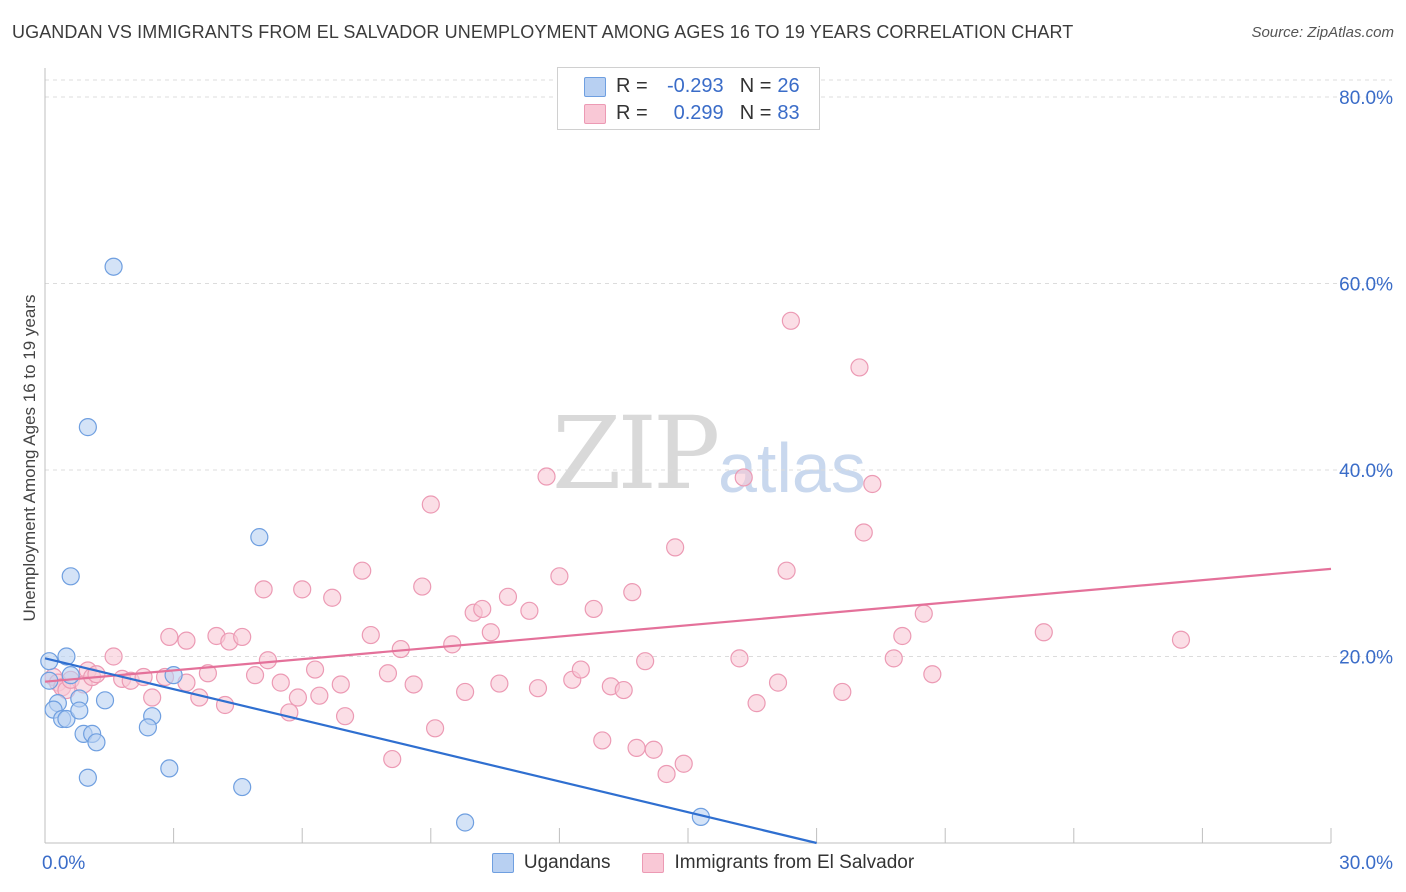 The height and width of the screenshot is (892, 1406). I want to click on watermark-zip: ZIP, so click(636, 453).